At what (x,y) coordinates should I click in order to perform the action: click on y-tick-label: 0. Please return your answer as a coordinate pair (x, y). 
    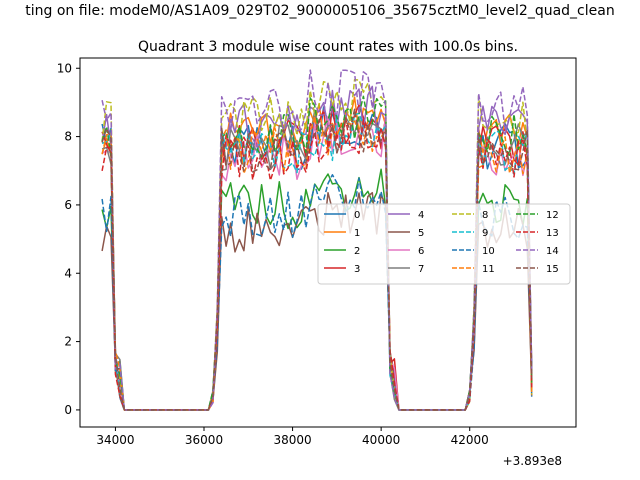
    Looking at the image, I should click on (68, 410).